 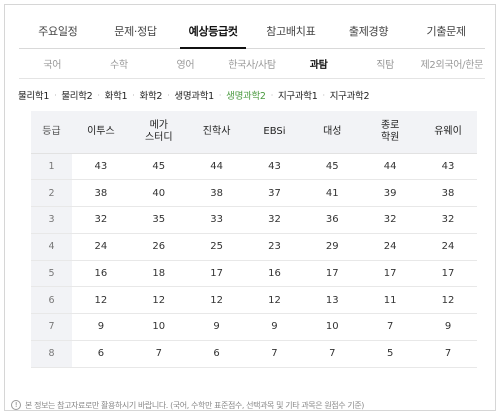 I want to click on table-row: 5 16 18 17 16 17 17 17, so click(x=254, y=274).